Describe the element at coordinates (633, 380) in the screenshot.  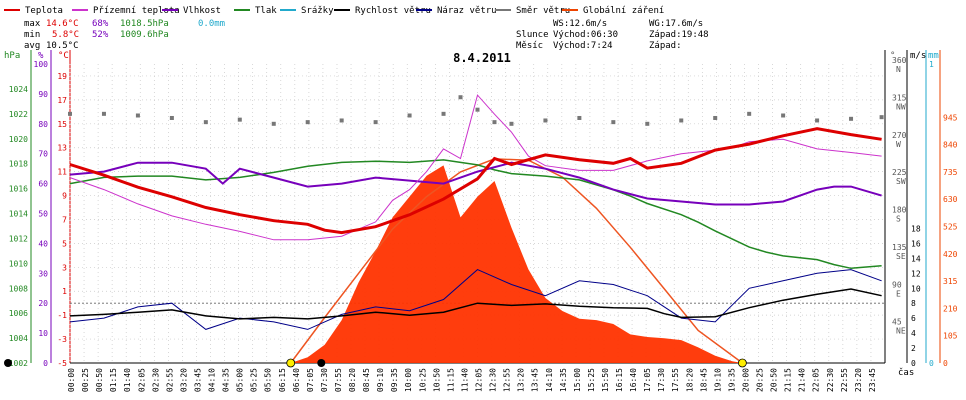
I see `x-tick-label: 16:40` at that location.